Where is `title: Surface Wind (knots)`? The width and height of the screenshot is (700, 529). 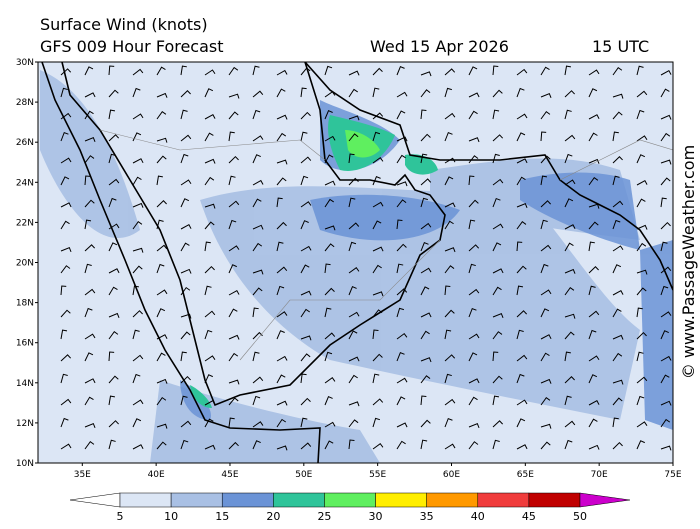 title: Surface Wind (knots) is located at coordinates (124, 24).